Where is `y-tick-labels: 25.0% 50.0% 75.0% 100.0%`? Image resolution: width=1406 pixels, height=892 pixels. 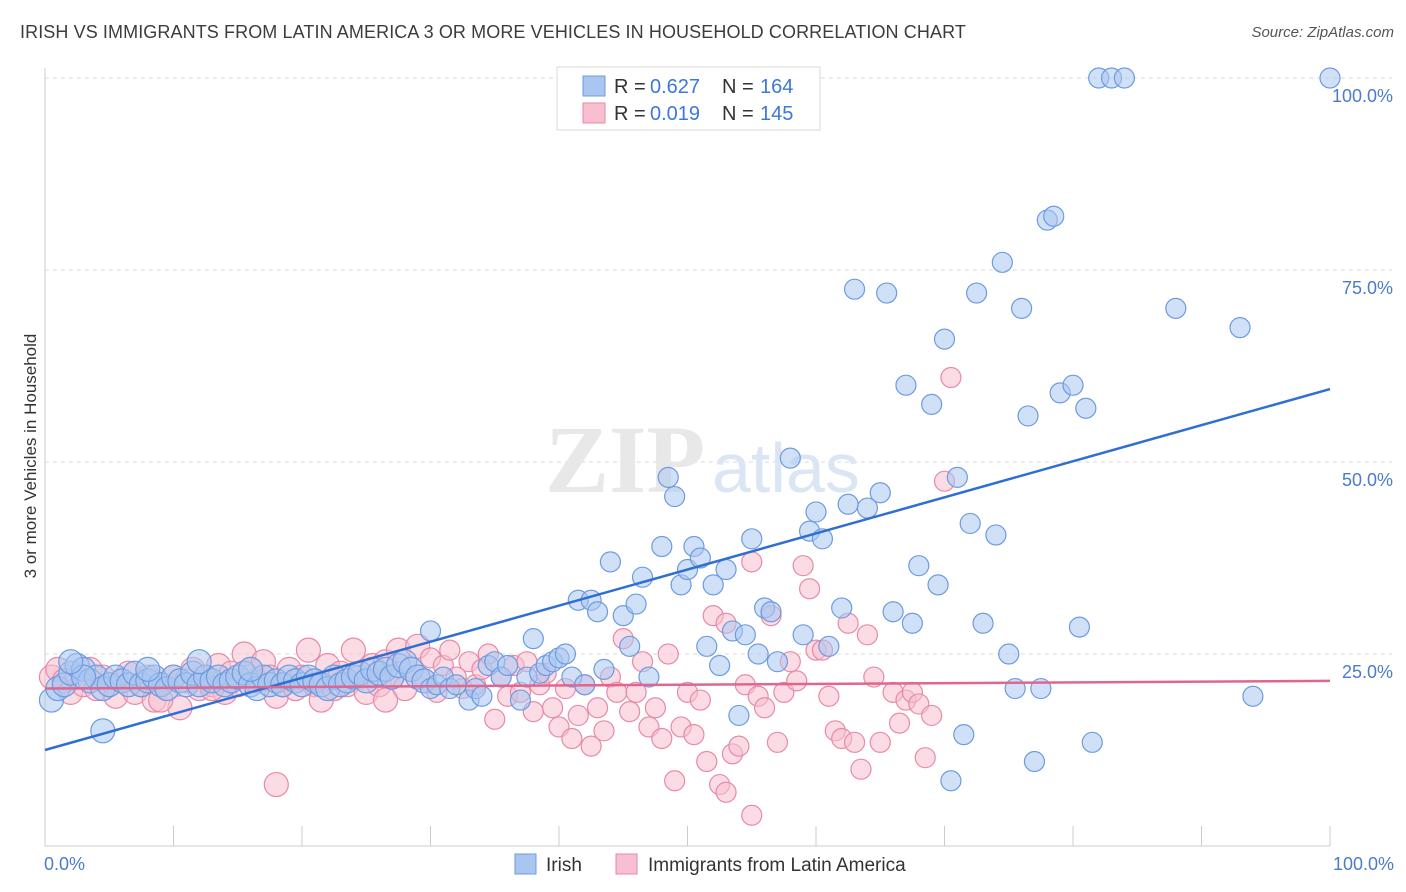 y-tick-labels: 25.0% 50.0% 75.0% 100.0% is located at coordinates (1362, 384).